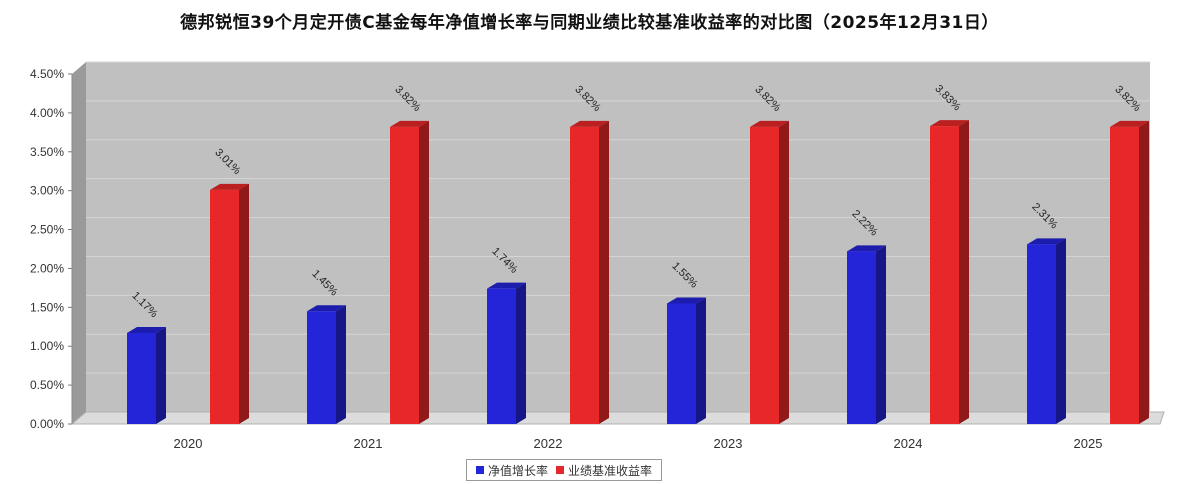 The image size is (1179, 484). Describe the element at coordinates (1088, 443) in the screenshot. I see `x-tick-label: 2025` at that location.